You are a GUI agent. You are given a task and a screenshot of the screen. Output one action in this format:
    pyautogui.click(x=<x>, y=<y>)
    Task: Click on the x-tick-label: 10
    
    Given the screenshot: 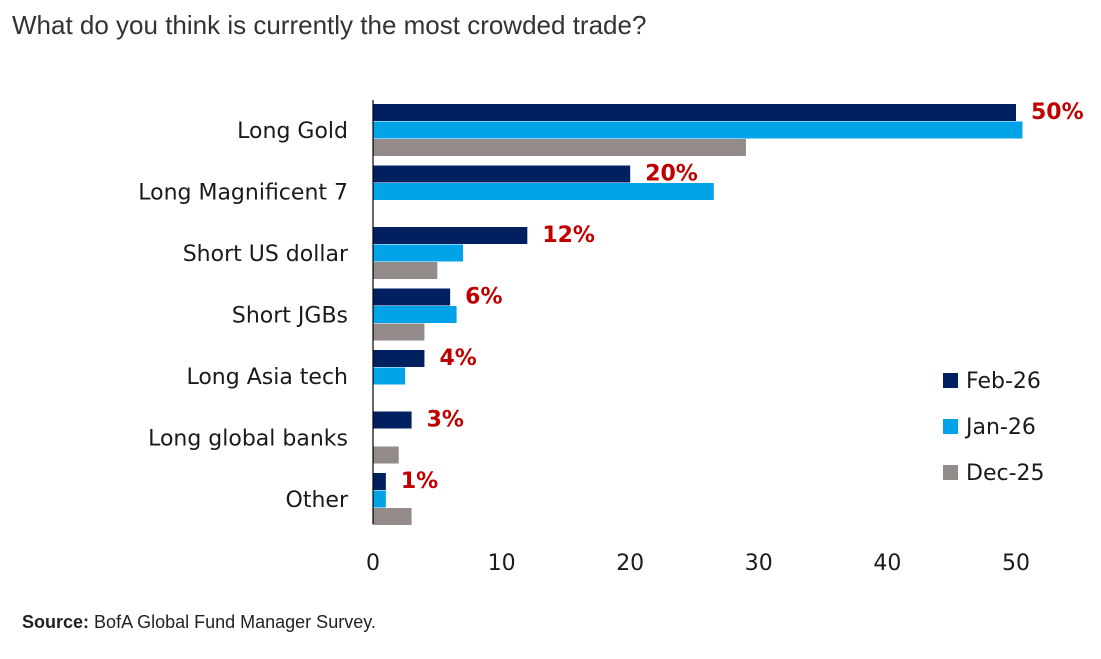 What is the action you would take?
    pyautogui.click(x=502, y=563)
    